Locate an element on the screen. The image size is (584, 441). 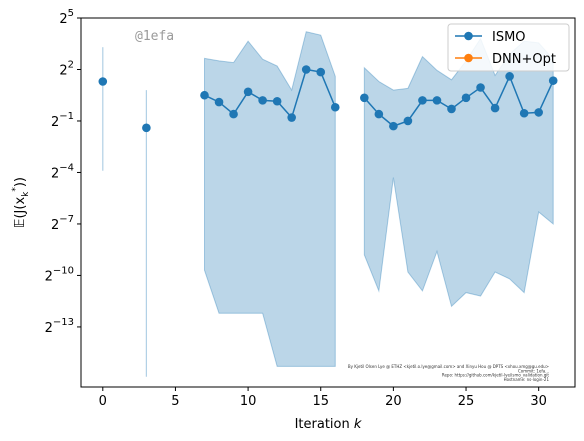
x-tick-label: 30 is located at coordinates (538, 401).